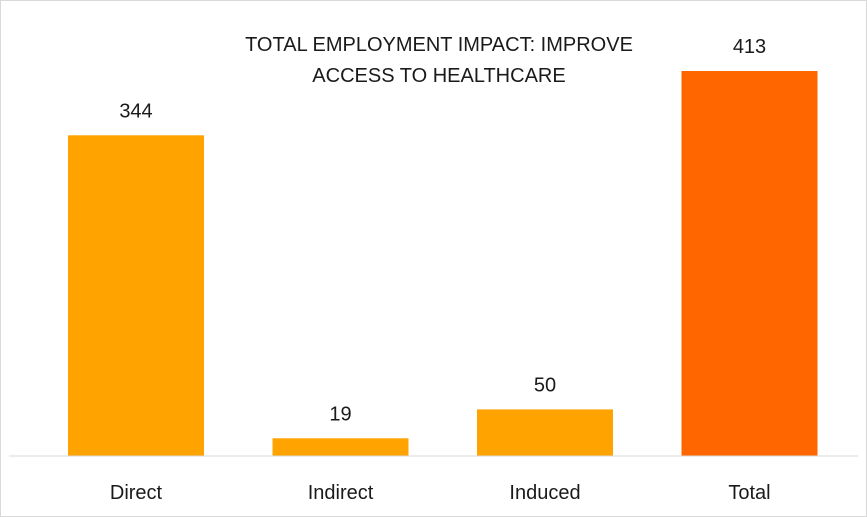 Image resolution: width=867 pixels, height=517 pixels. What do you see at coordinates (341, 493) in the screenshot?
I see `category-label-indirect: Indirect` at bounding box center [341, 493].